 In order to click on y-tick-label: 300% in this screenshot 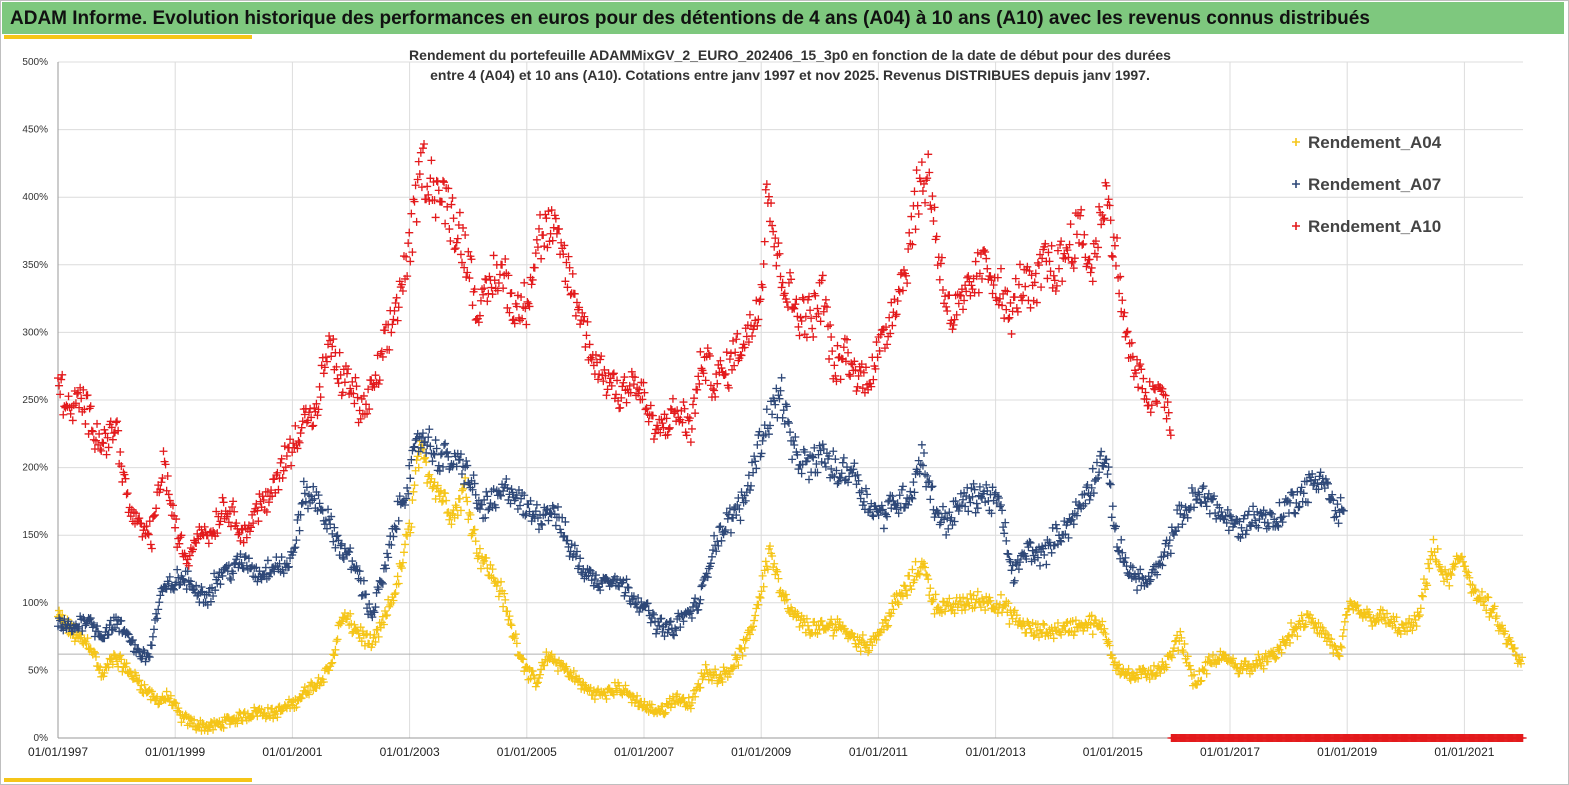, I will do `click(35, 332)`.